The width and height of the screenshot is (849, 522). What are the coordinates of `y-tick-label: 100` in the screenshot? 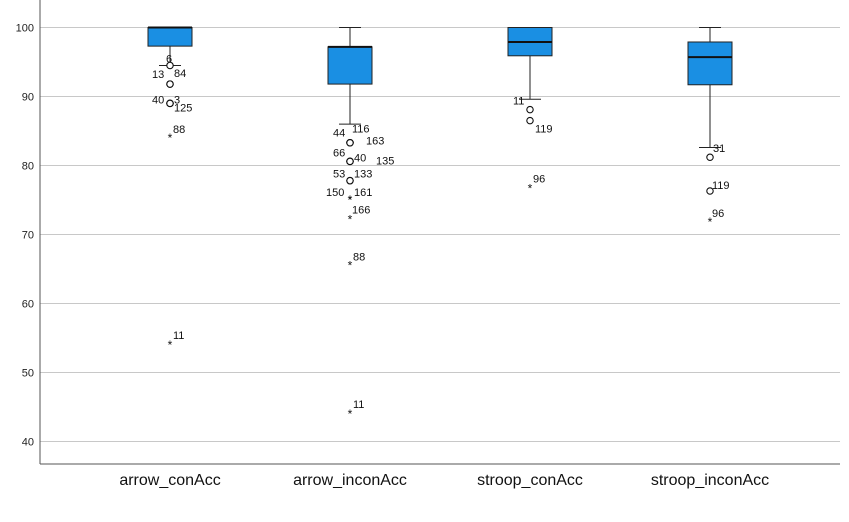 It's located at (25, 29).